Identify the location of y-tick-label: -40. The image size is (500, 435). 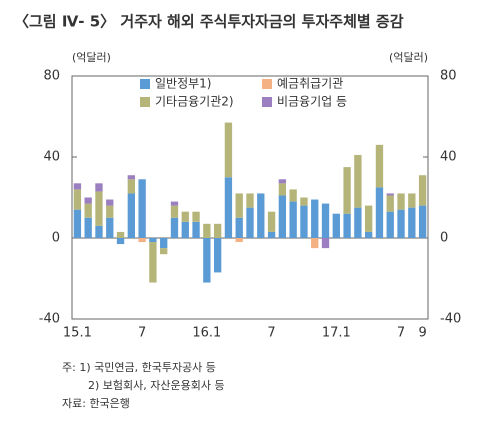
(49, 319).